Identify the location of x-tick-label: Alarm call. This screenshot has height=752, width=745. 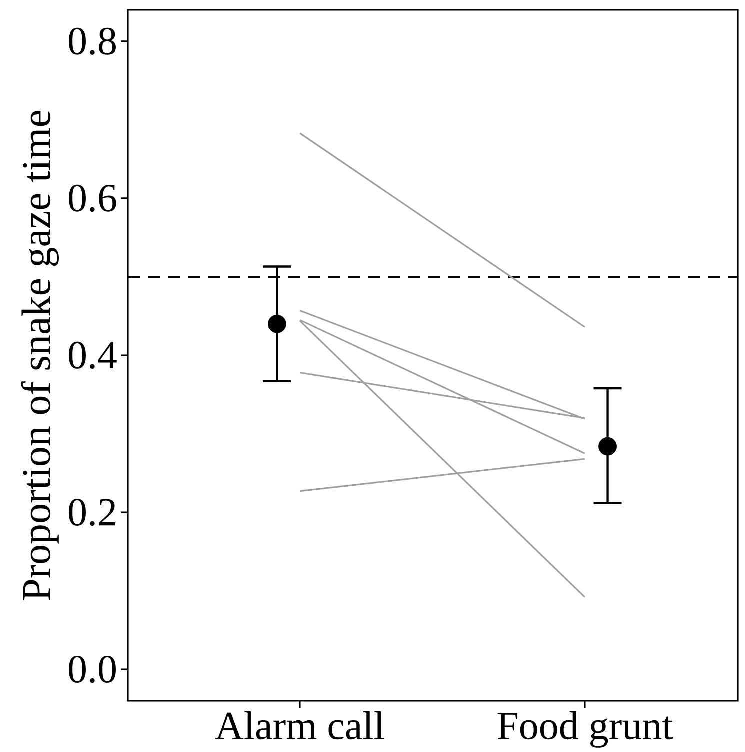
(299, 726).